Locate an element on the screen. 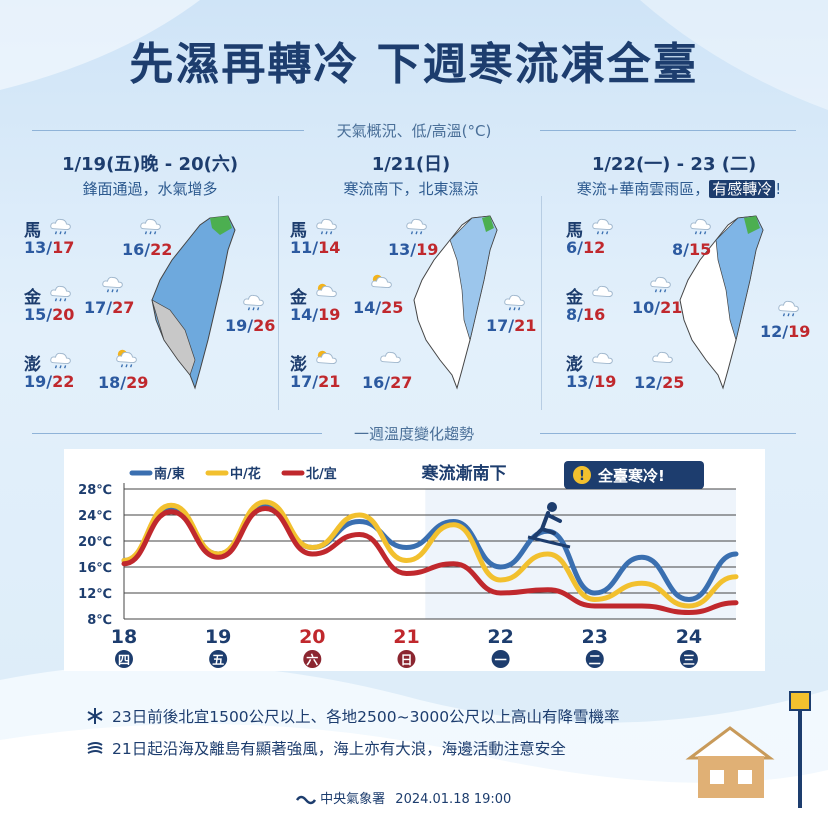 The width and height of the screenshot is (828, 823). high-temp: 17 is located at coordinates (63, 247).